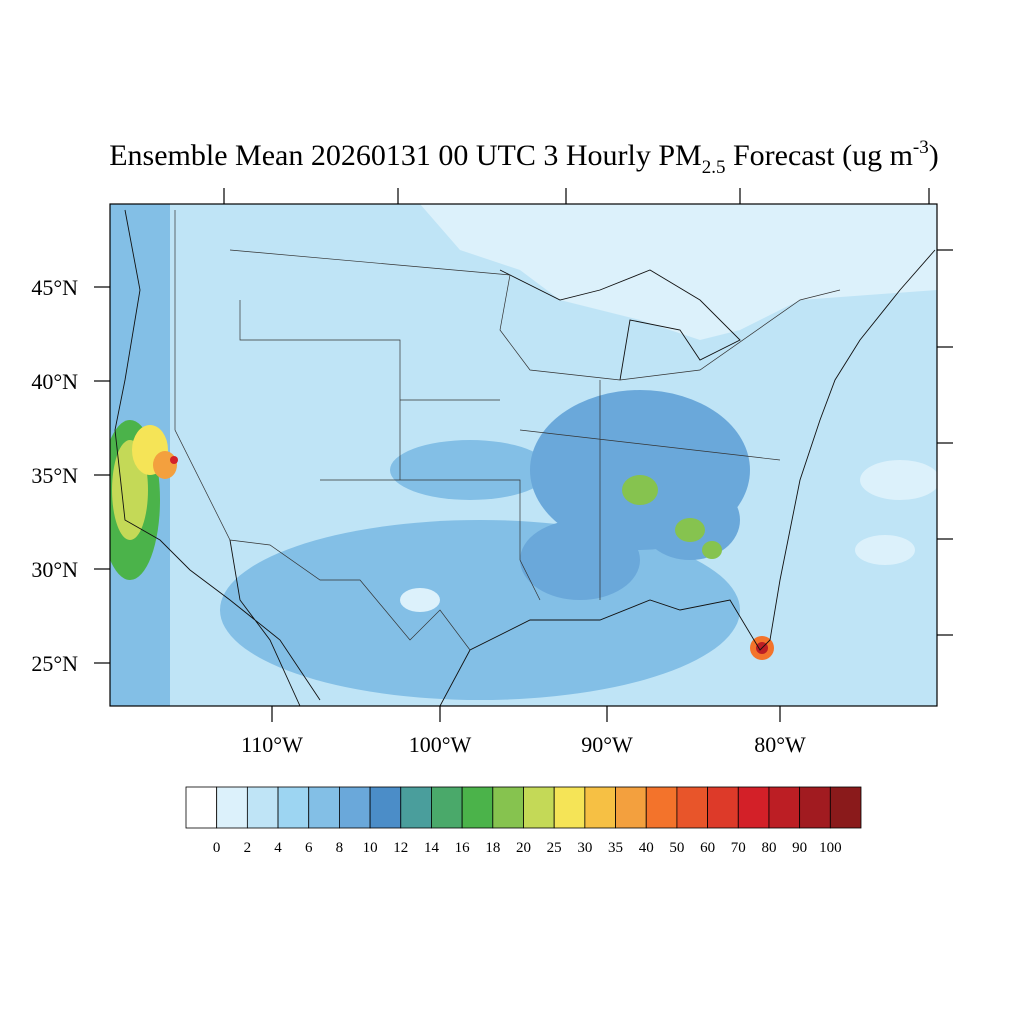 The width and height of the screenshot is (1024, 1024). I want to click on colorbar-label: 6, so click(309, 848).